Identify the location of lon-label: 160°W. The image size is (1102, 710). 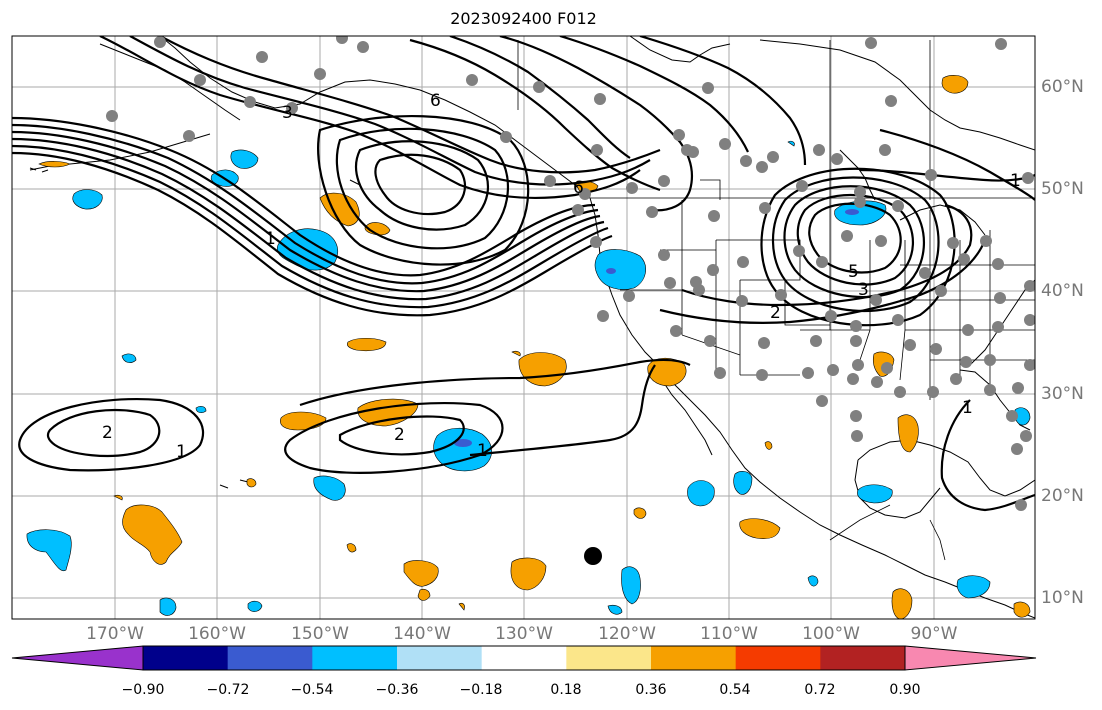
(217, 634).